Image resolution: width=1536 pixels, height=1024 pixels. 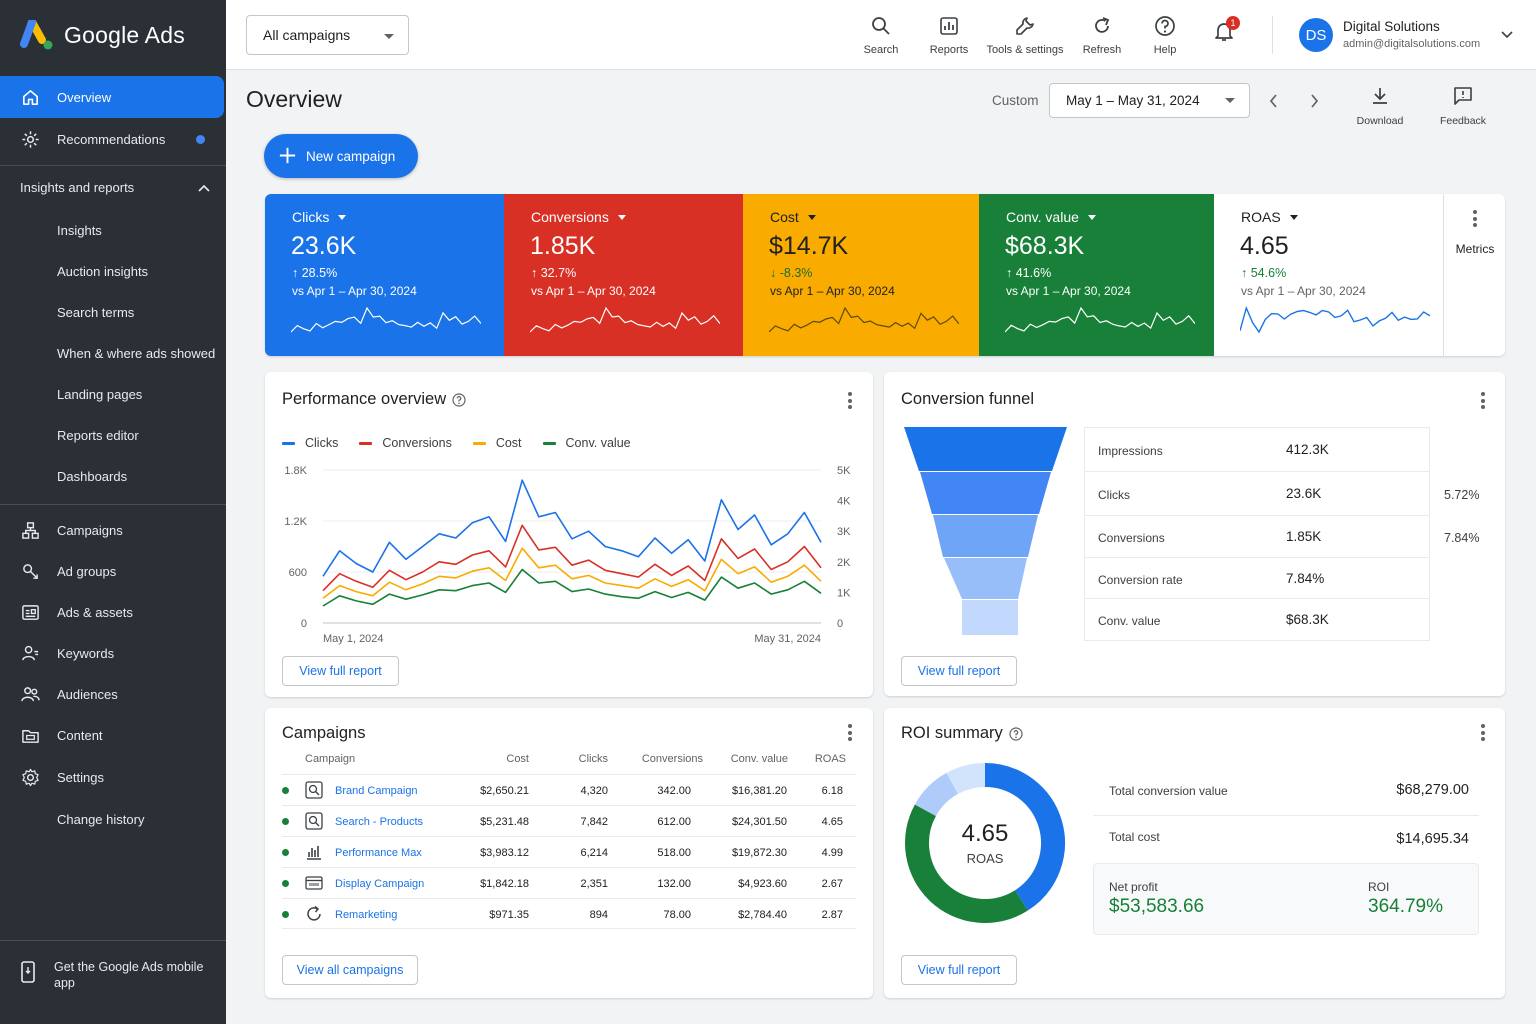 I want to click on next-period-button, so click(x=1314, y=101).